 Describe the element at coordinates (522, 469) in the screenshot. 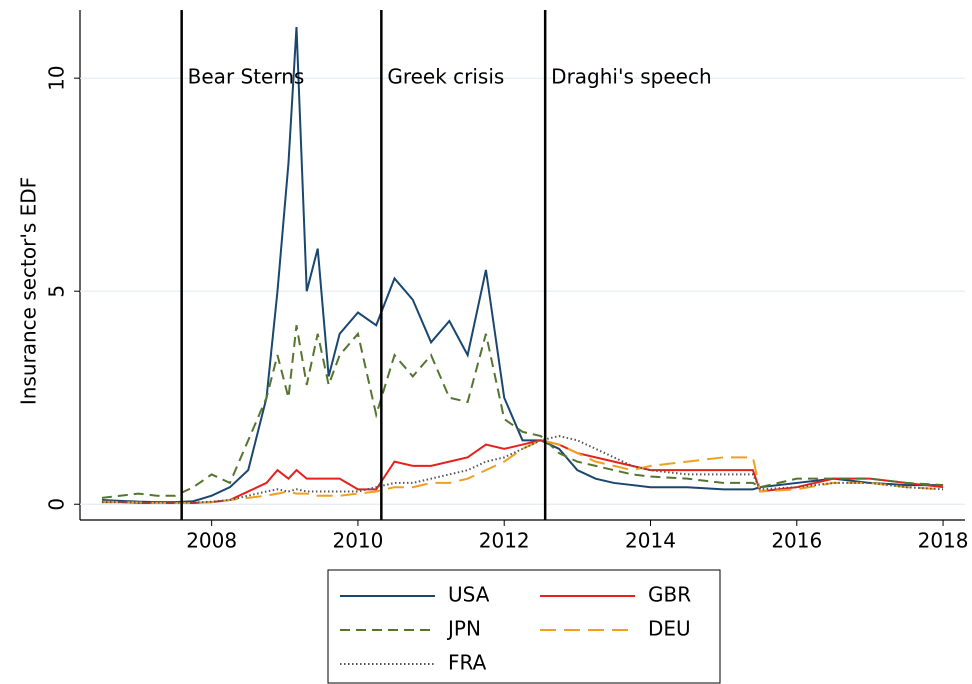

I see `series-line` at that location.